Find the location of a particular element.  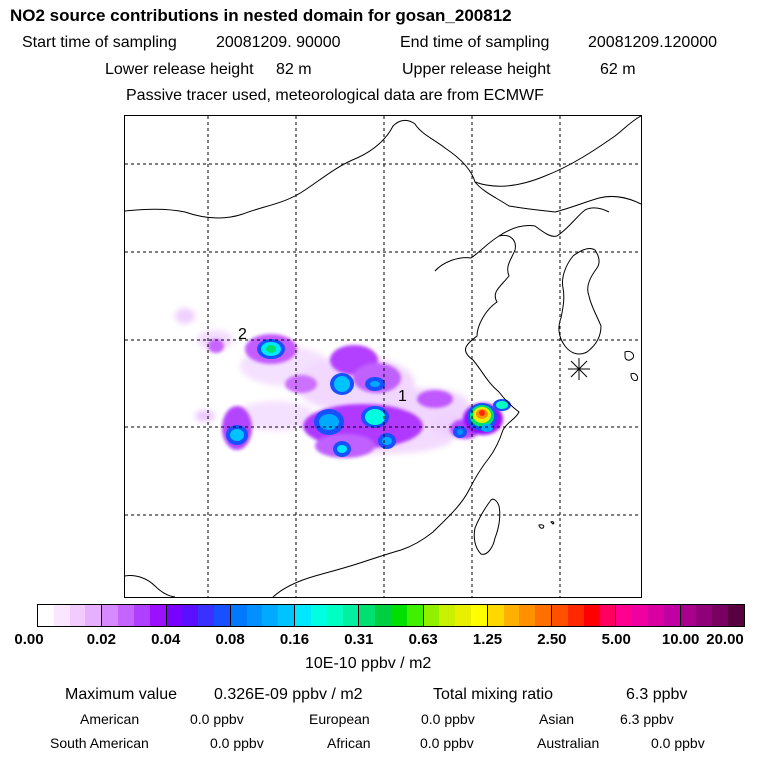

upper-height-label: Upper release height is located at coordinates (476, 69).